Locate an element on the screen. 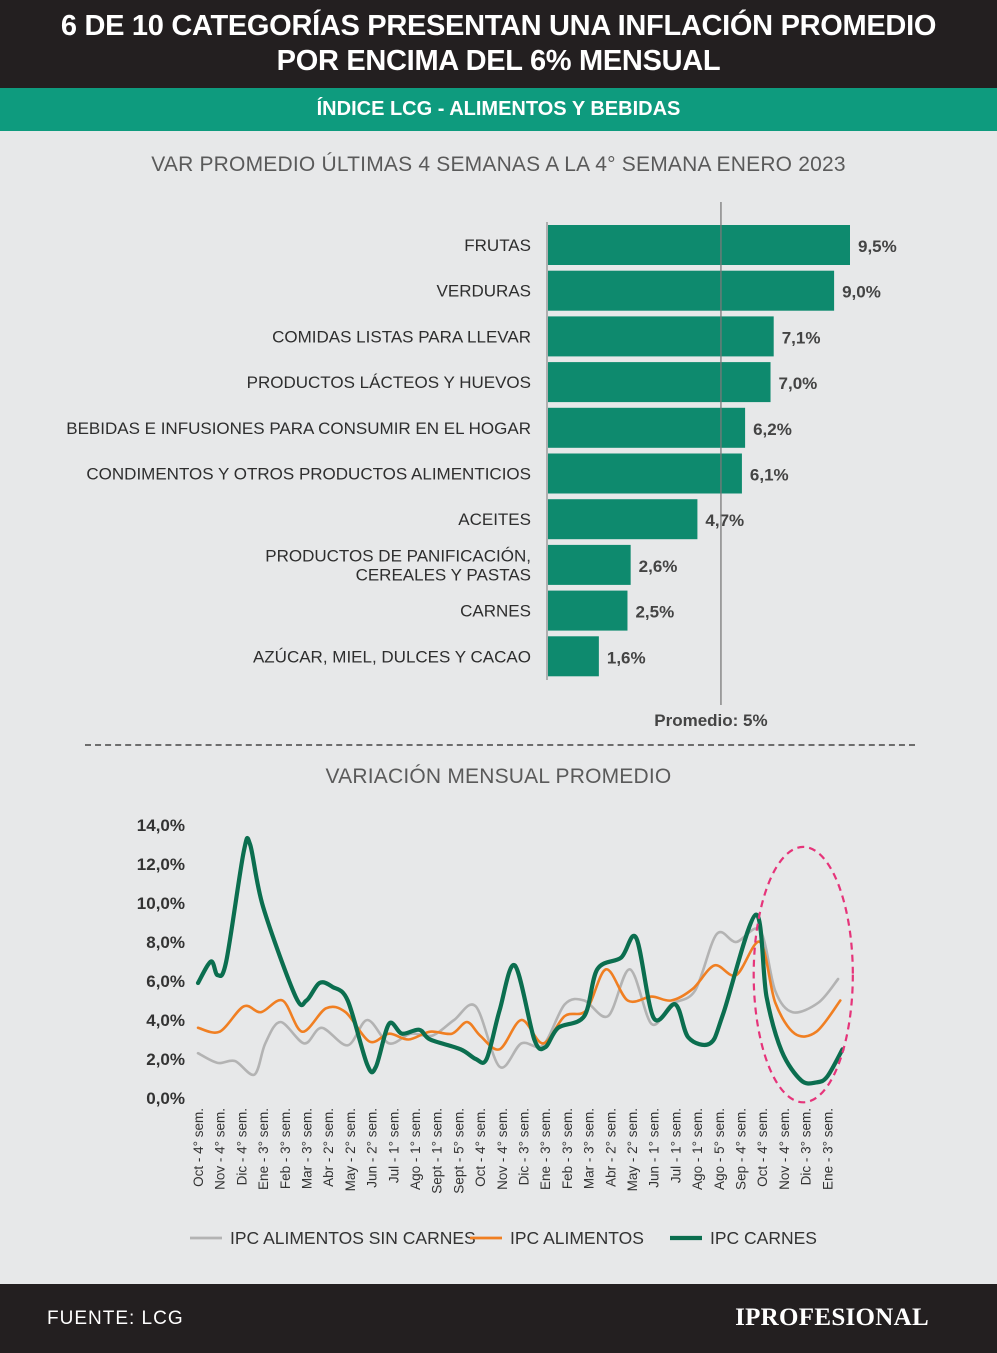 The image size is (997, 1353). y-tick-label-3: 6,0% is located at coordinates (165, 981).